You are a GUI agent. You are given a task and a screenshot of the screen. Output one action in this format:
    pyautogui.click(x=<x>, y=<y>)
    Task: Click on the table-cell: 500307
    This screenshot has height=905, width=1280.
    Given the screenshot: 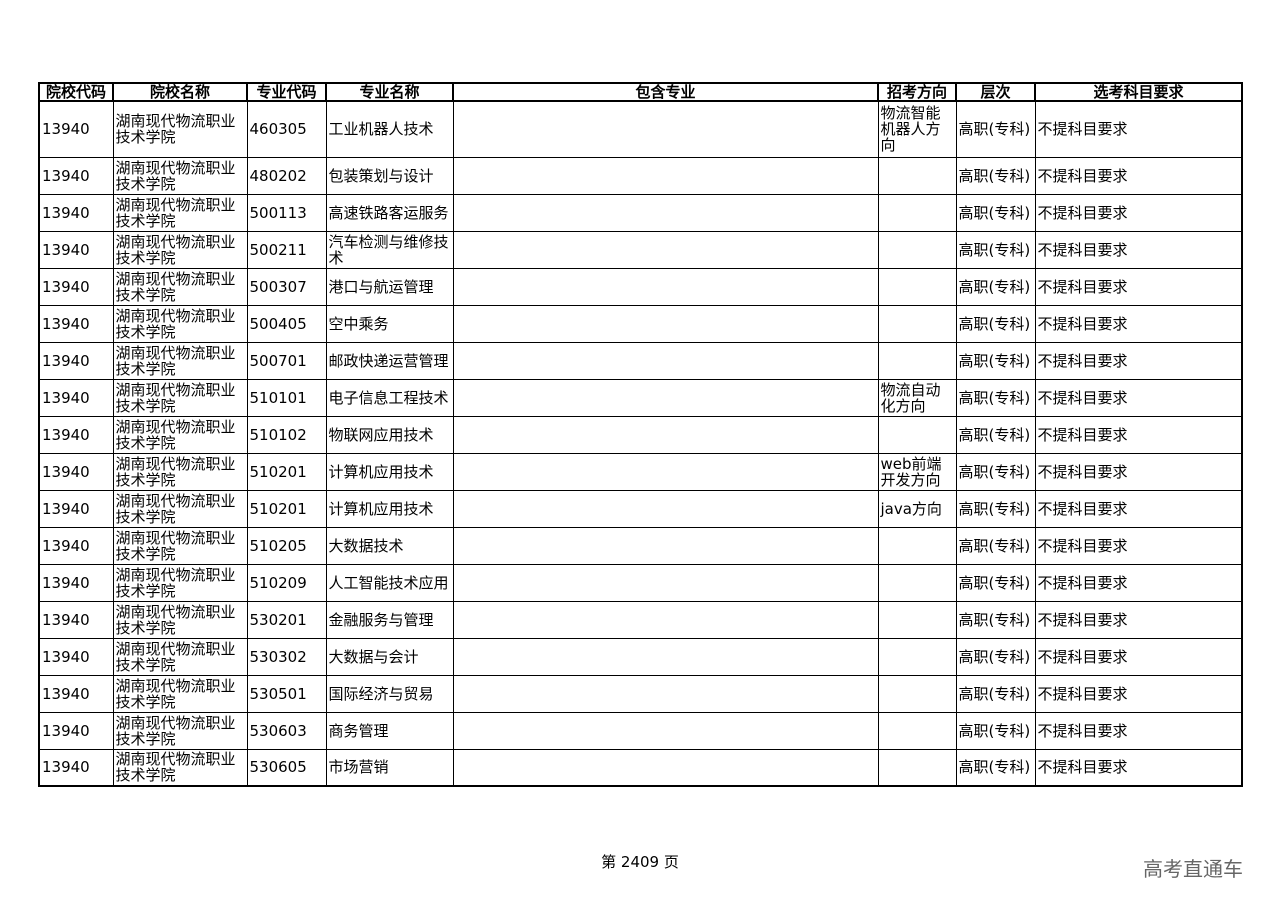 What is the action you would take?
    pyautogui.click(x=286, y=286)
    